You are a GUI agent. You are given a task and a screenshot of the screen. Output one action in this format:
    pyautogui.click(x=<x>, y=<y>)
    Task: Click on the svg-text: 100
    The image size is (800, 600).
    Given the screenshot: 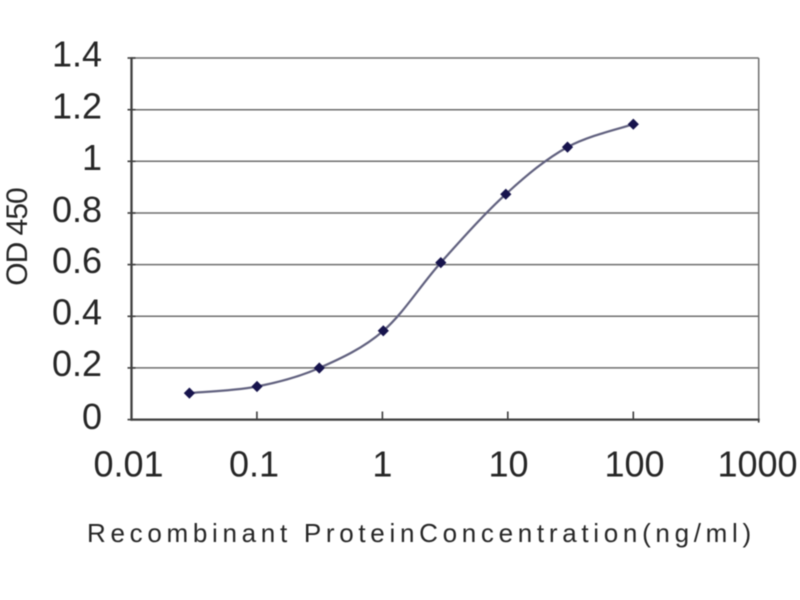 What is the action you would take?
    pyautogui.click(x=634, y=463)
    